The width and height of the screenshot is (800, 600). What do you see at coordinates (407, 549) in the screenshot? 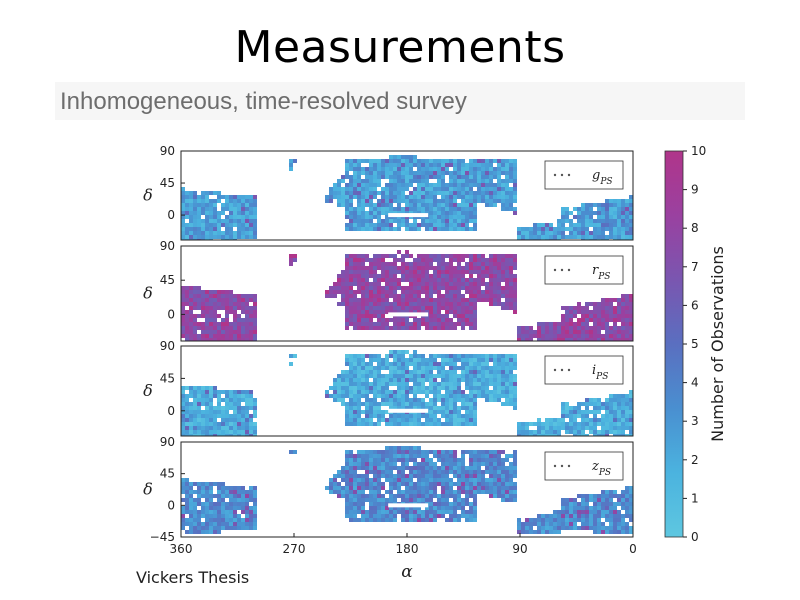
I see `x-tick-label: 180` at bounding box center [407, 549].